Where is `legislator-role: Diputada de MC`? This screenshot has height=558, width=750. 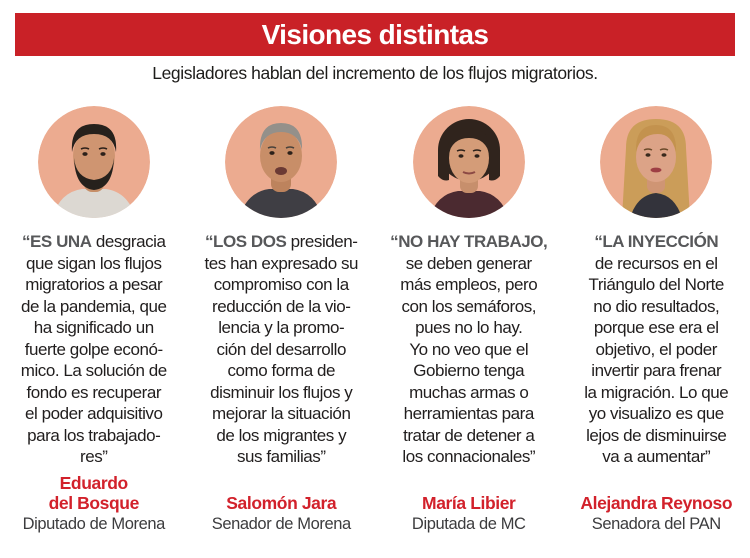 legislator-role: Diputada de MC is located at coordinates (469, 524).